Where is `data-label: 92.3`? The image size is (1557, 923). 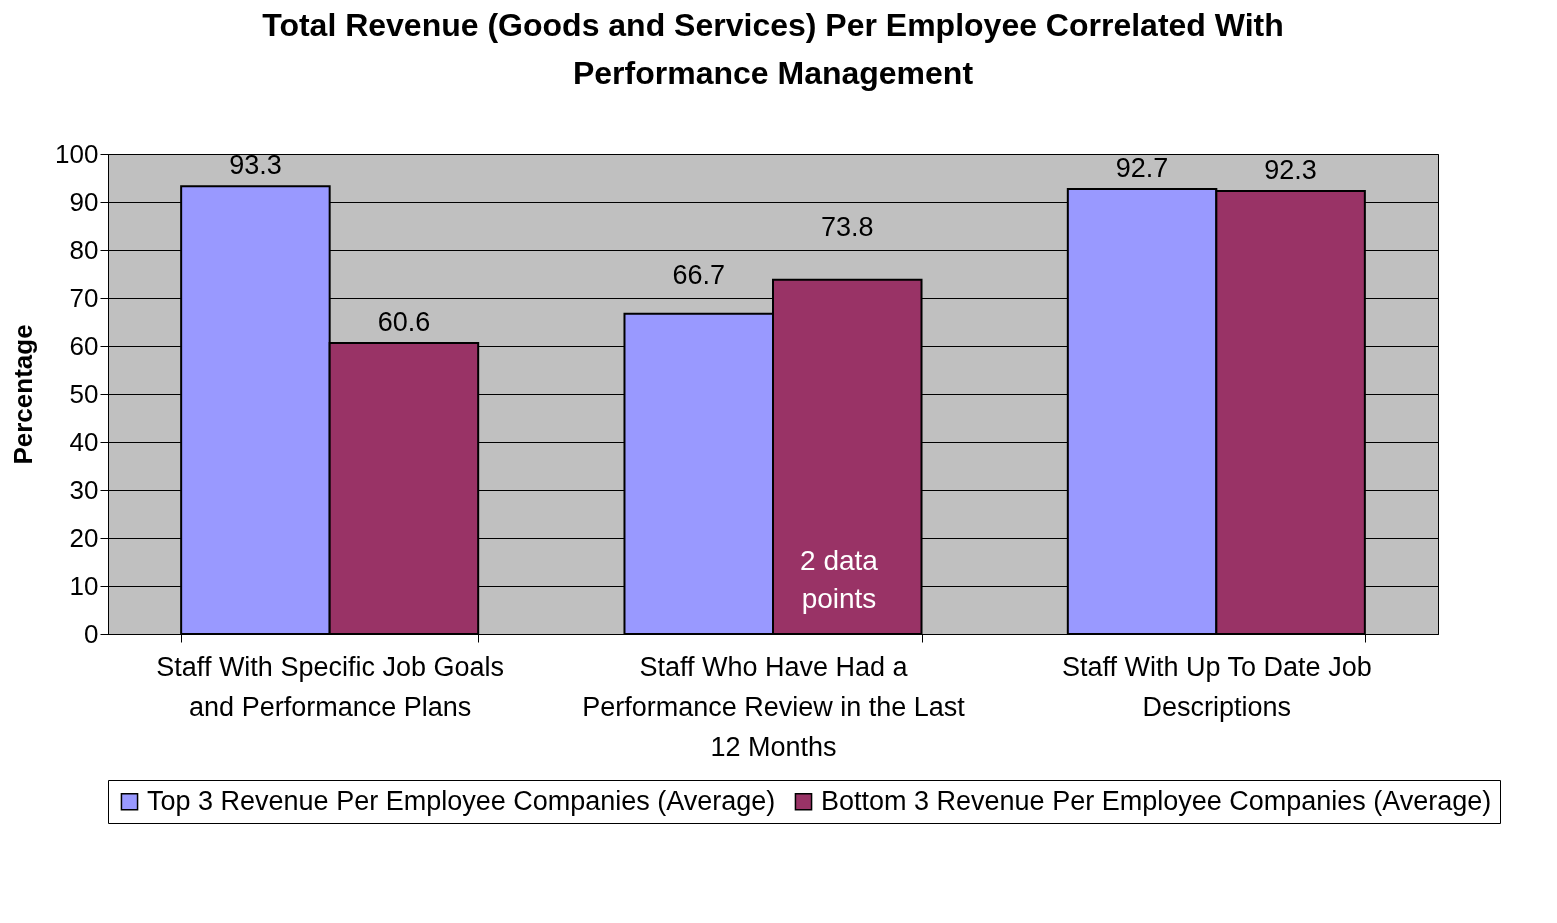
data-label: 92.3 is located at coordinates (1290, 169).